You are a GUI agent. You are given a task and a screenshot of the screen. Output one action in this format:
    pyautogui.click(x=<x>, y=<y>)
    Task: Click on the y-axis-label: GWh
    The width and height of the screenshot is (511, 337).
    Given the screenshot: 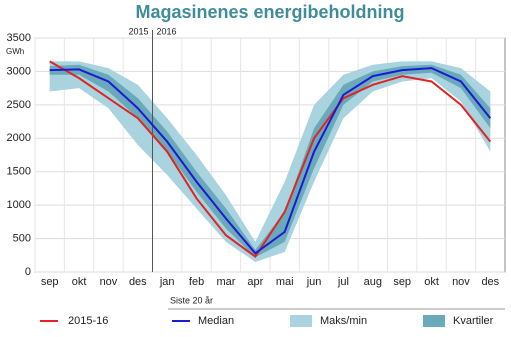 What is the action you would take?
    pyautogui.click(x=15, y=51)
    